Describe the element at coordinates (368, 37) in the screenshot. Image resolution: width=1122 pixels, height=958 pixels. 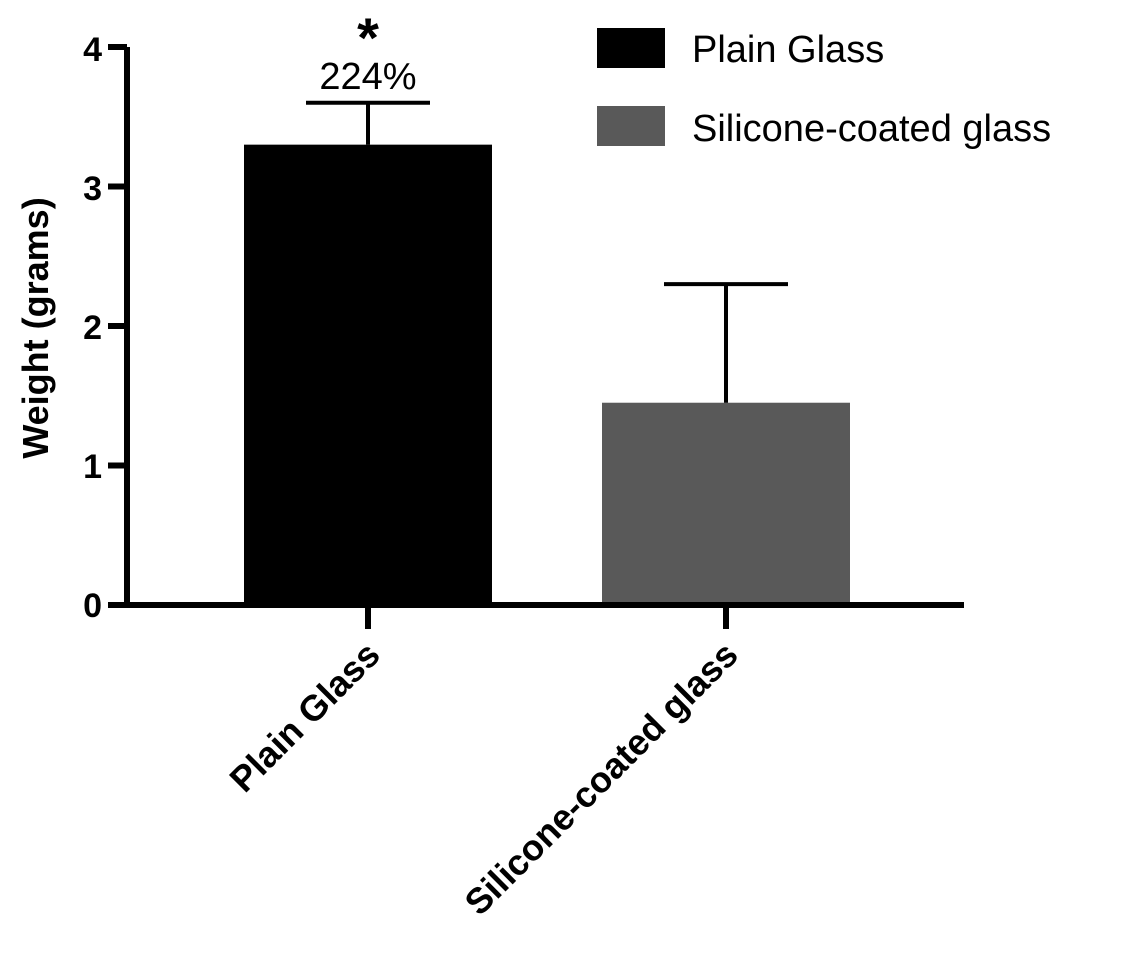
I see `significance-star: *` at that location.